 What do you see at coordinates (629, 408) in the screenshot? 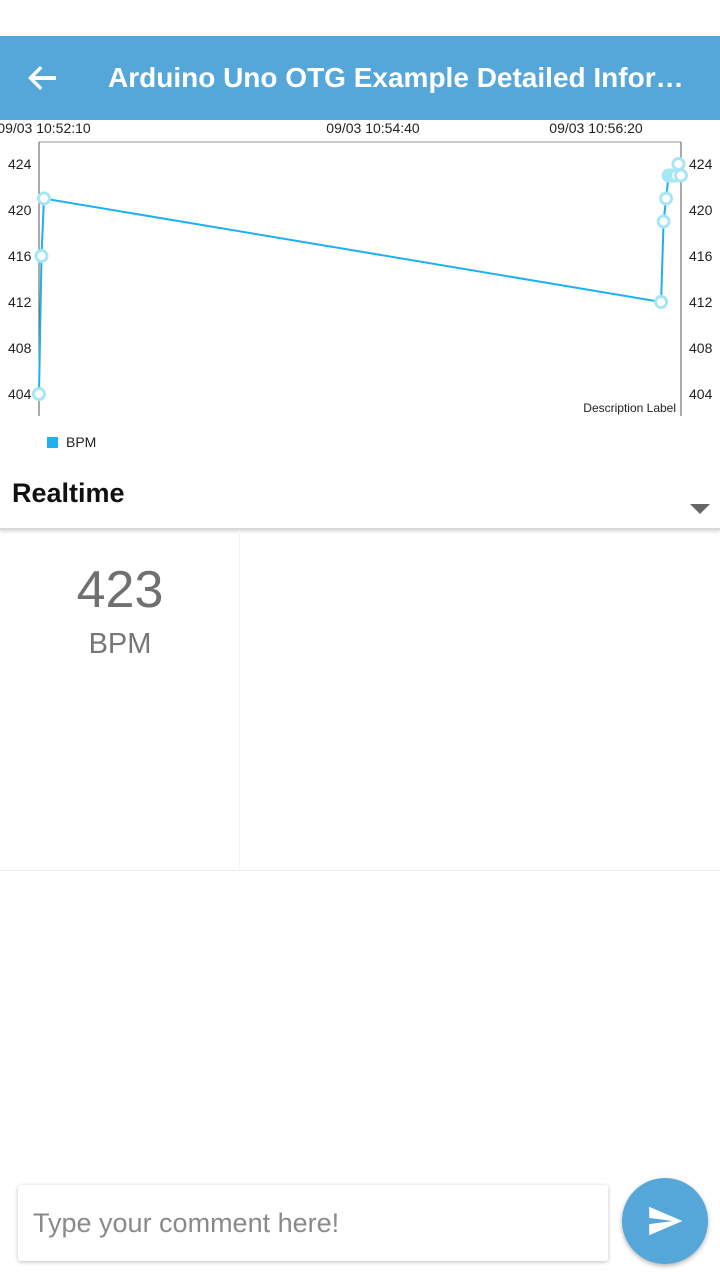
I see `chart-description-label: Description Label` at bounding box center [629, 408].